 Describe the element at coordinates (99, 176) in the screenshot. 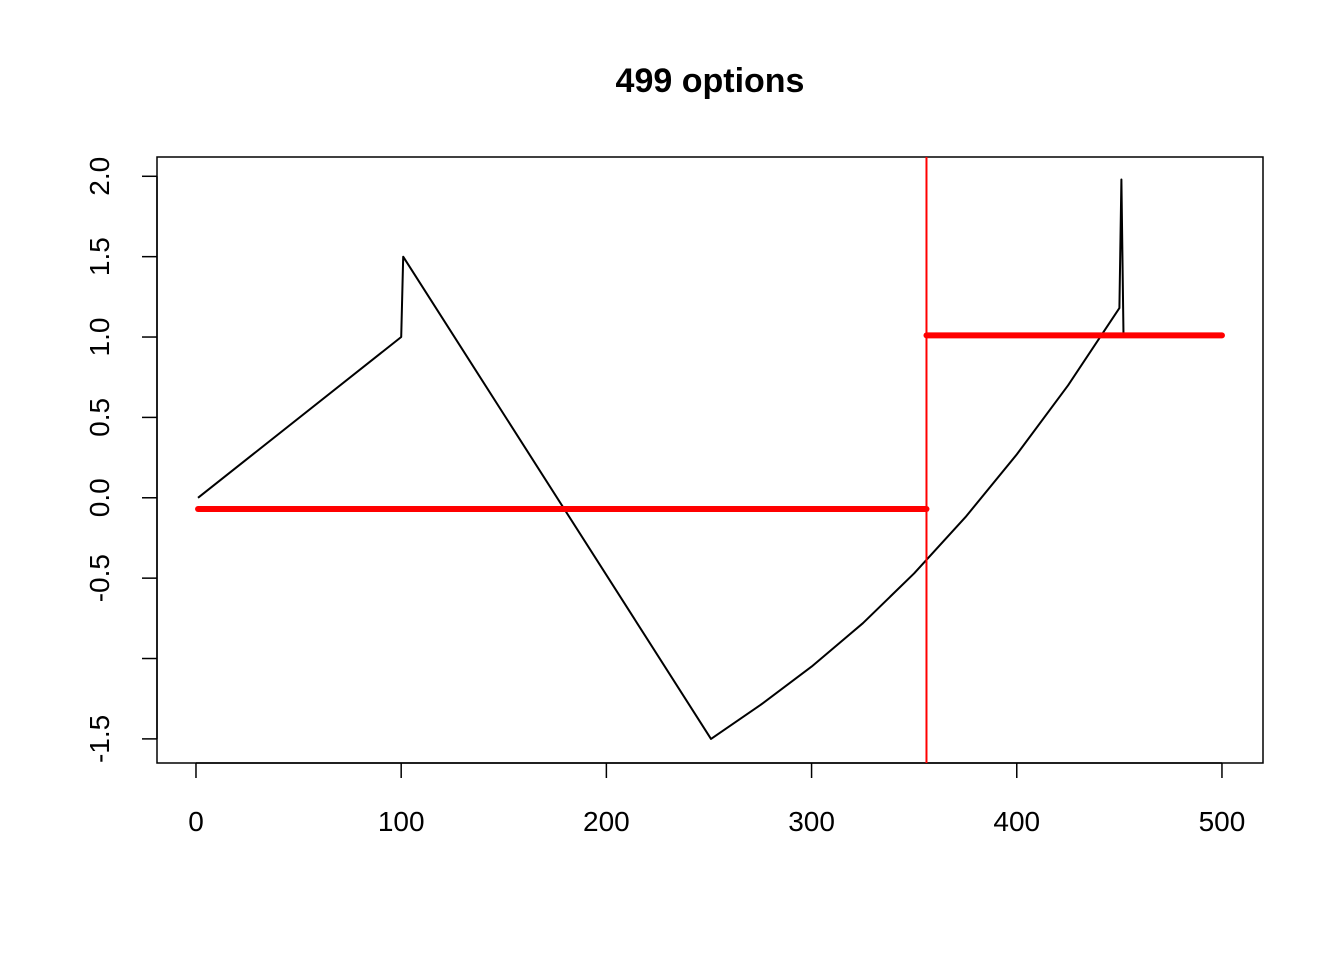

I see `y-tick-label: 2.0` at that location.